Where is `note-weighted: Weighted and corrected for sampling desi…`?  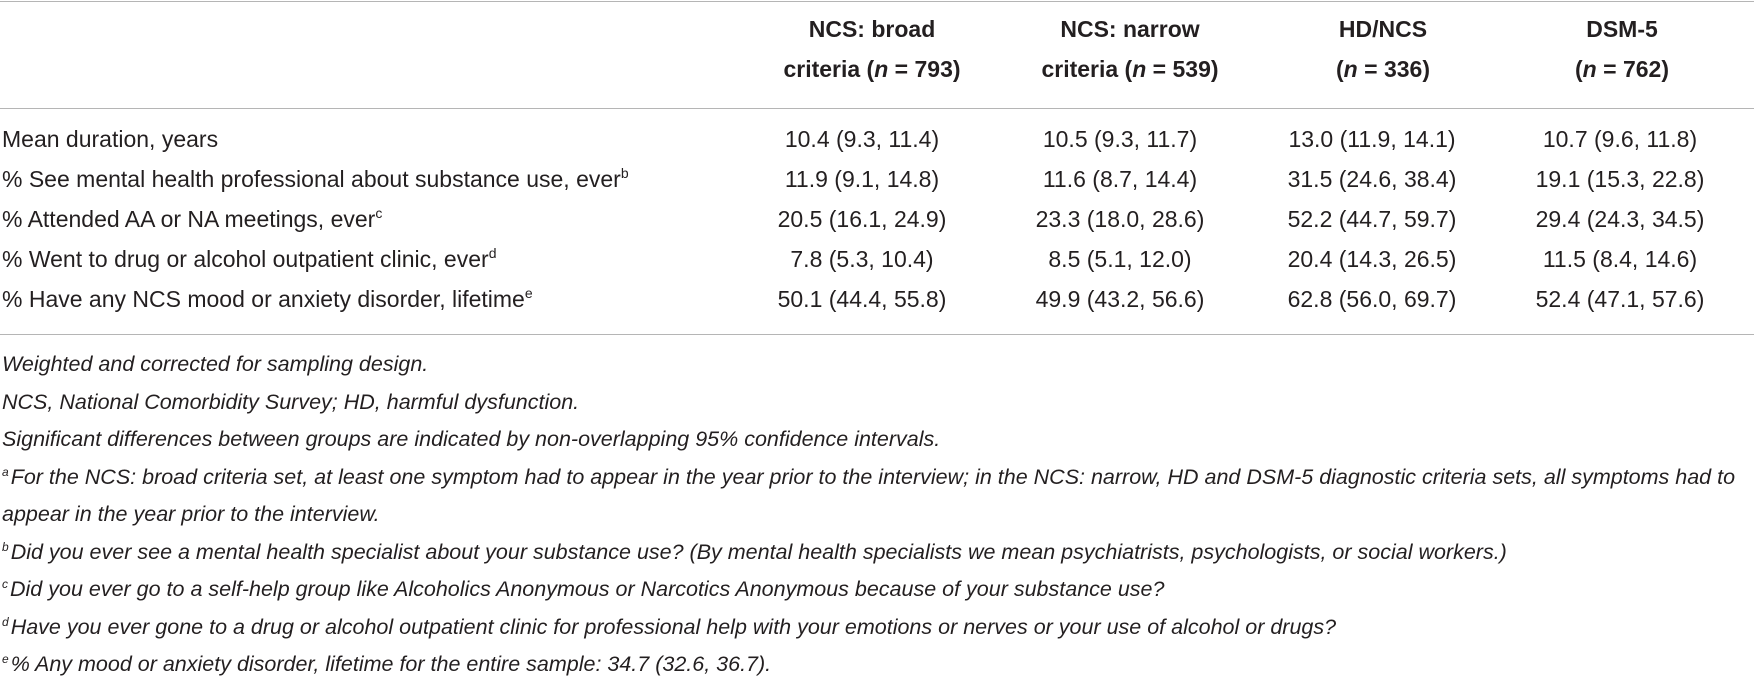 note-weighted: Weighted and corrected for sampling desi… is located at coordinates (215, 364).